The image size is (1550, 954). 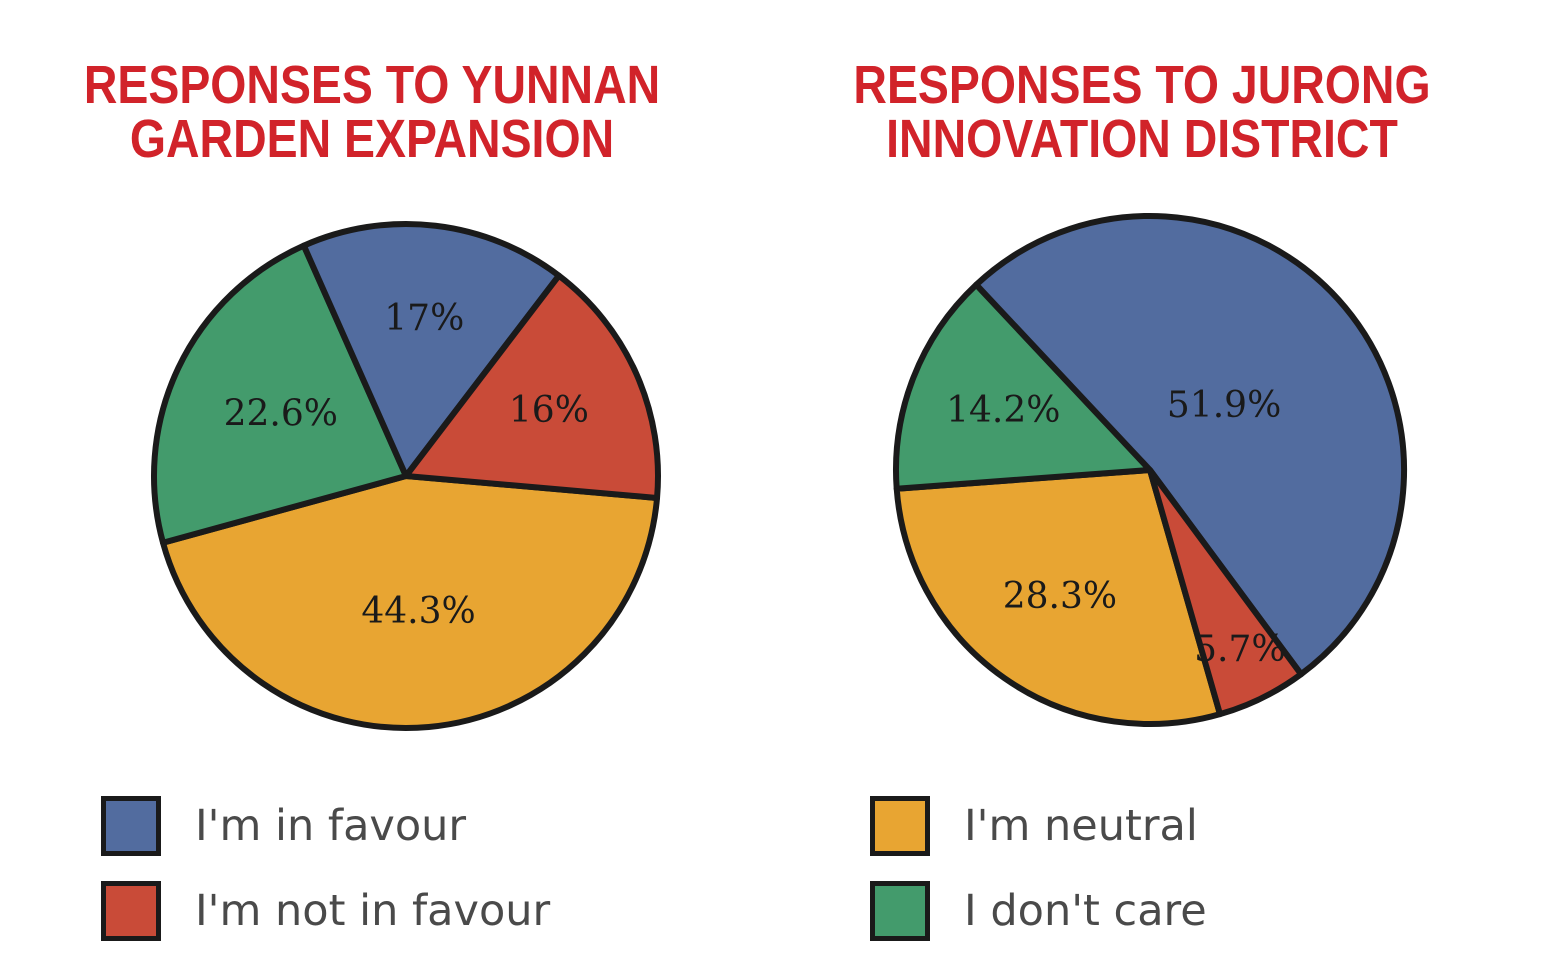 I want to click on legend-label: I don't care, so click(x=1085, y=911).